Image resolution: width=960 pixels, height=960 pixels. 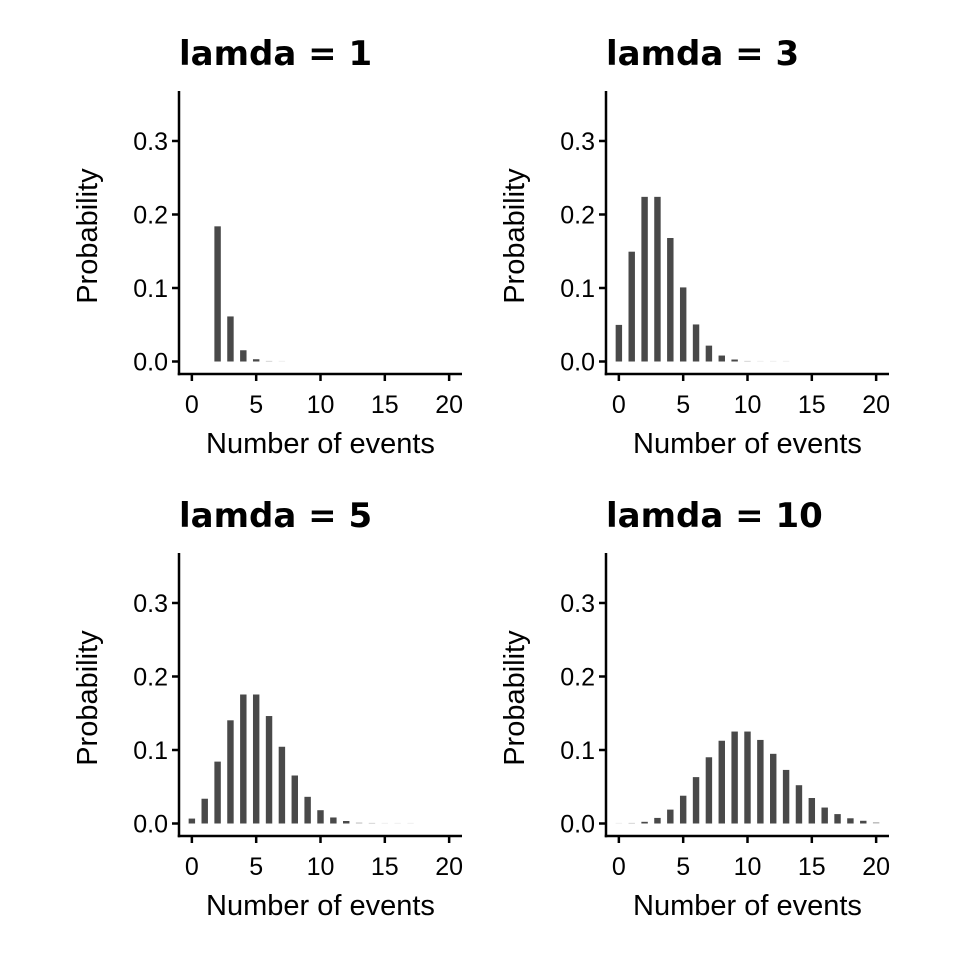 I want to click on panel-title: lamda = 3, so click(x=702, y=54).